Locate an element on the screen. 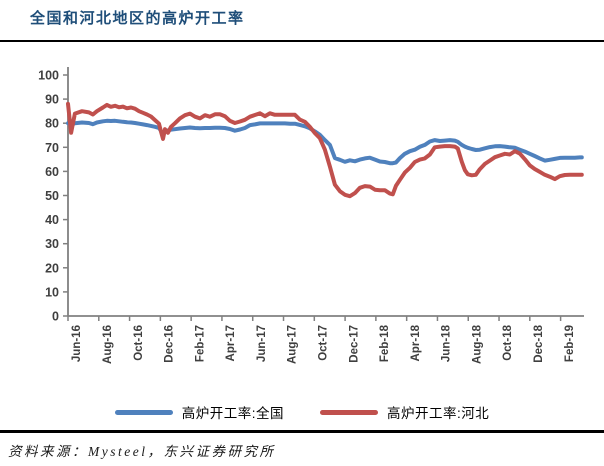 This screenshot has height=466, width=604. x-axis-tick-label: Aug-17 is located at coordinates (293, 344).